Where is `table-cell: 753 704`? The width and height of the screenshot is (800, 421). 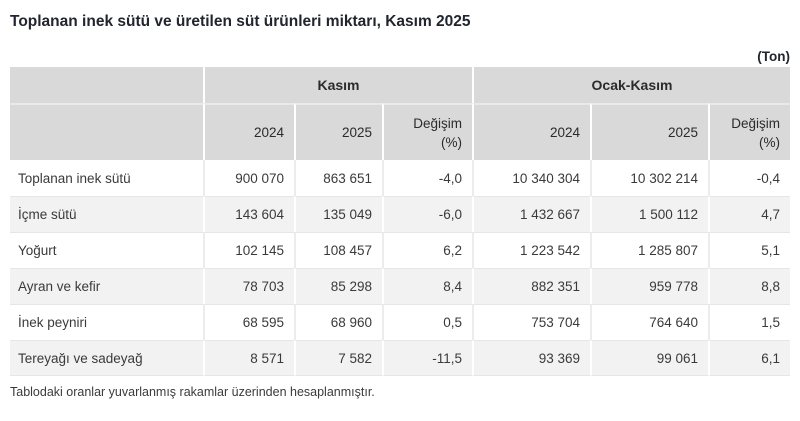
table-cell: 753 704 is located at coordinates (531, 322).